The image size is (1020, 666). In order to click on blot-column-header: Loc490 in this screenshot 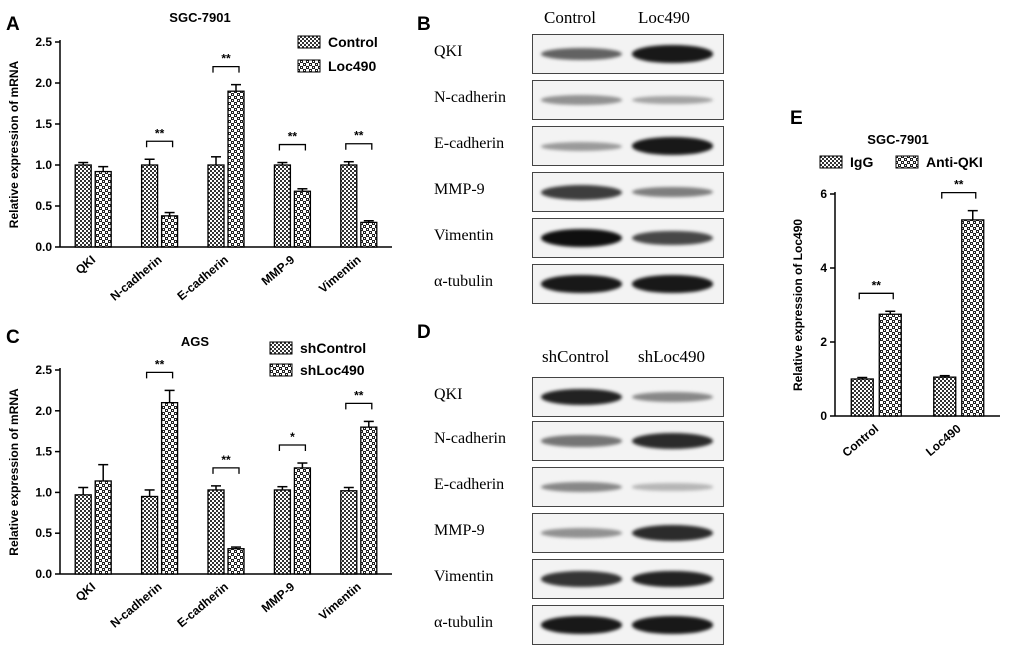, I will do `click(664, 17)`.